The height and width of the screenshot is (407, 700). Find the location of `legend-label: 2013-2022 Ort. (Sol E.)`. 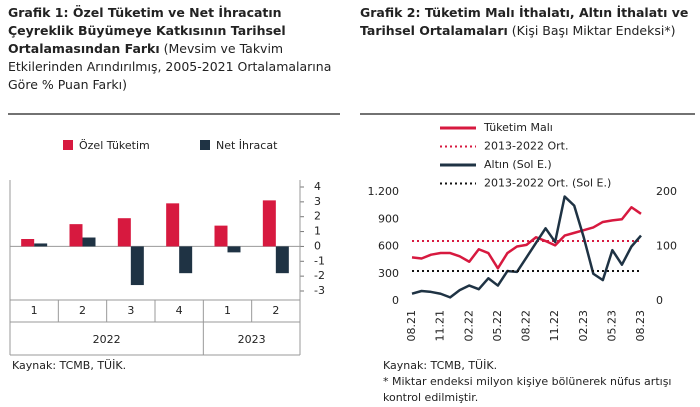

legend-label: 2013-2022 Ort. (Sol E.) is located at coordinates (547, 183).